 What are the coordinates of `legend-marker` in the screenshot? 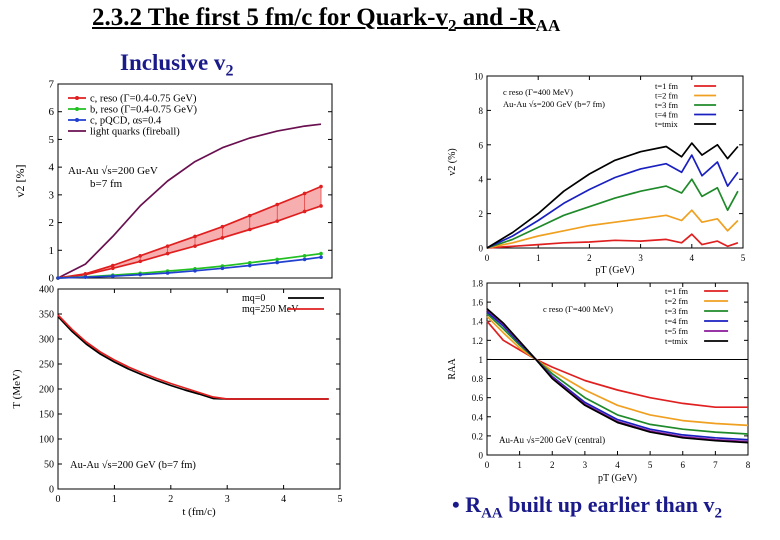 It's located at (77, 109).